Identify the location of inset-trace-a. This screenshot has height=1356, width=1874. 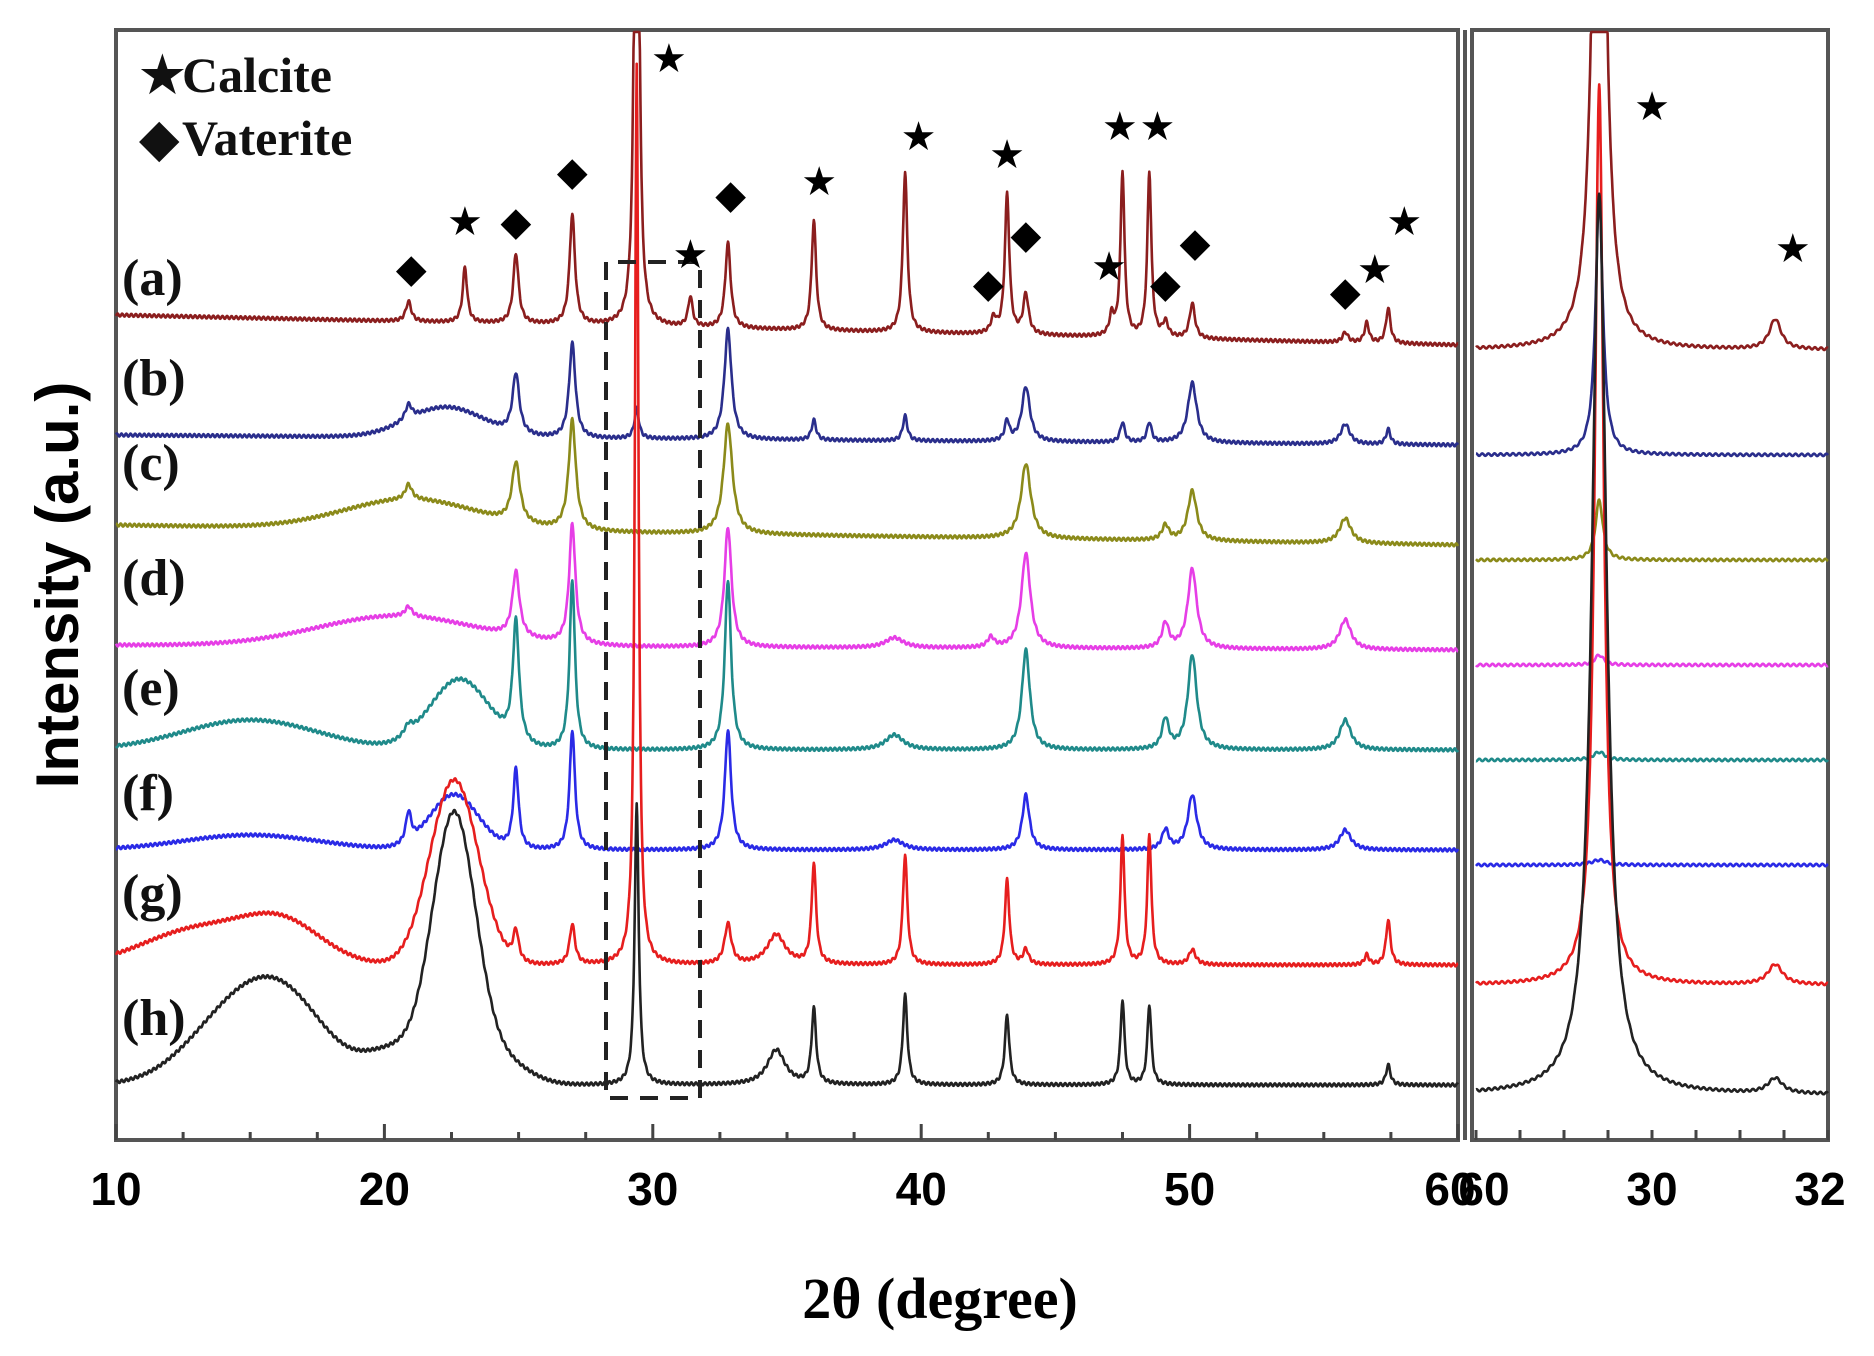
(1652, 191).